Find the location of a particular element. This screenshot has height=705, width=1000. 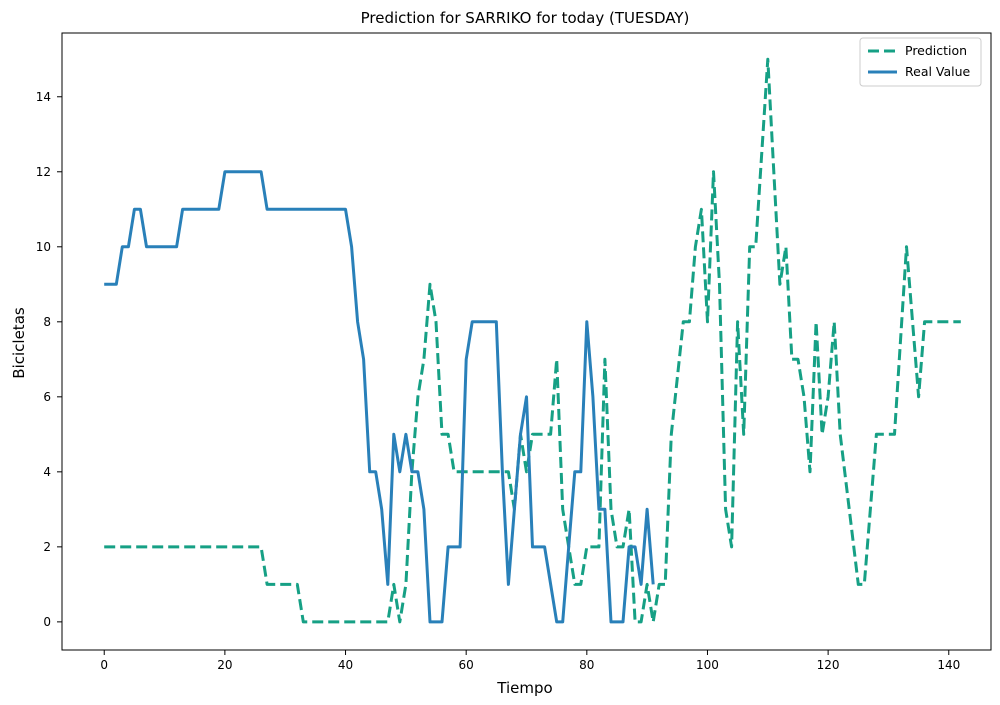

x-tick-label: 80 is located at coordinates (586, 665).